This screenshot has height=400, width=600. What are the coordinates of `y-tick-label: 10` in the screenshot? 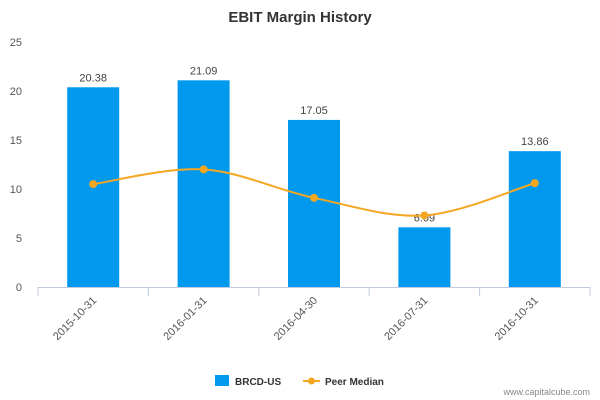 It's located at (16, 190).